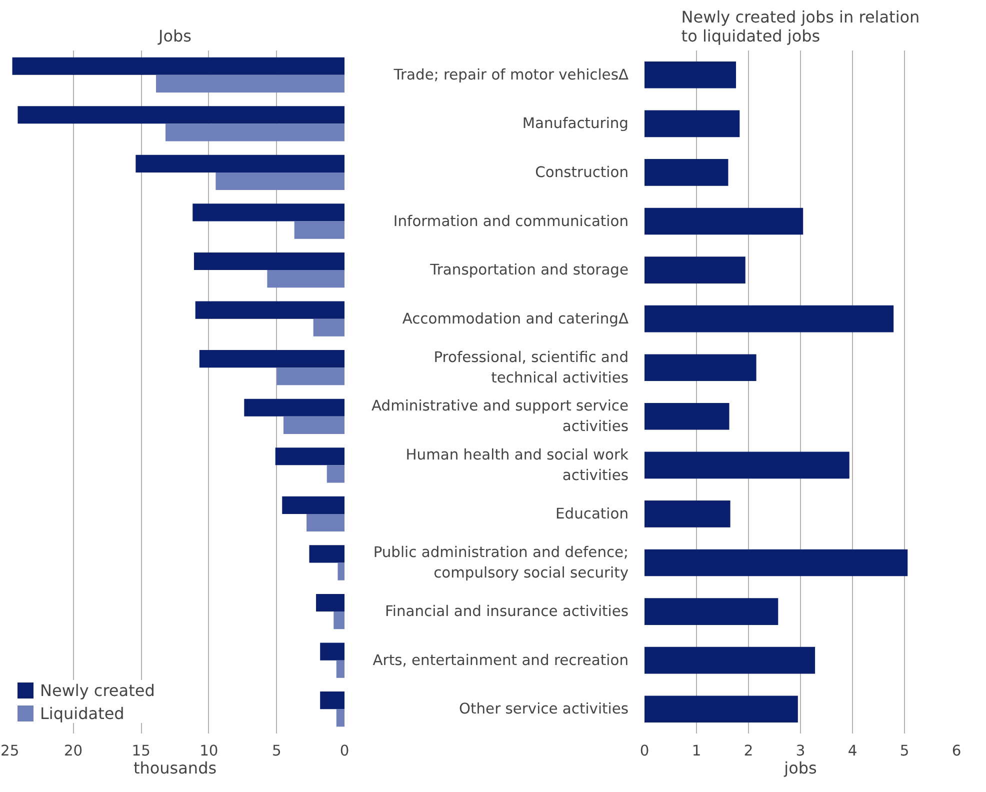 This screenshot has height=792, width=986. What do you see at coordinates (543, 709) in the screenshot?
I see `y-tick-label: Other service activities` at bounding box center [543, 709].